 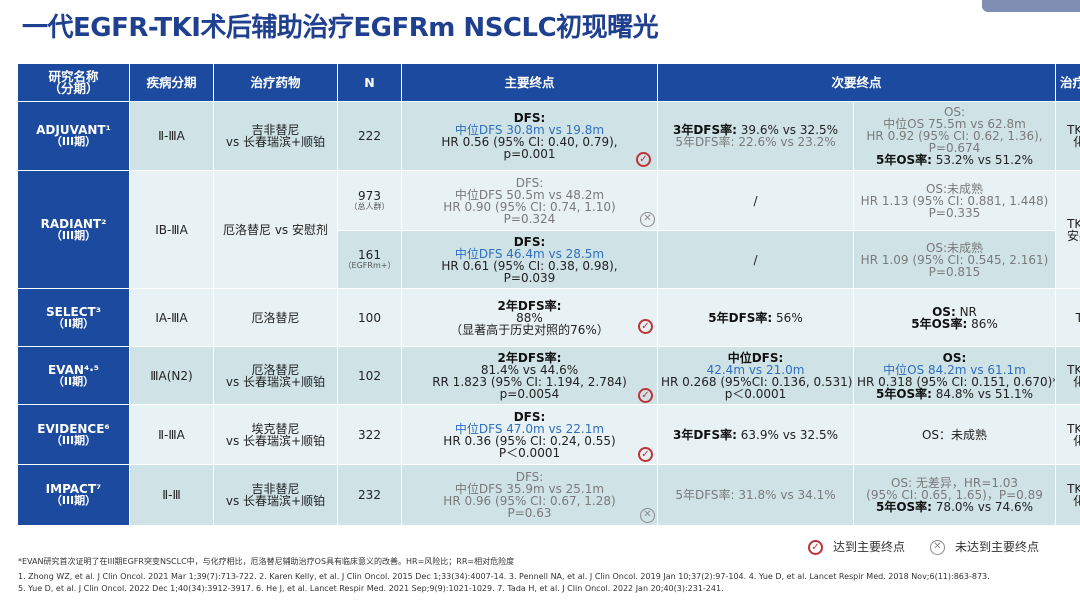 I want to click on header-drug: 治疗药物, so click(x=275, y=82).